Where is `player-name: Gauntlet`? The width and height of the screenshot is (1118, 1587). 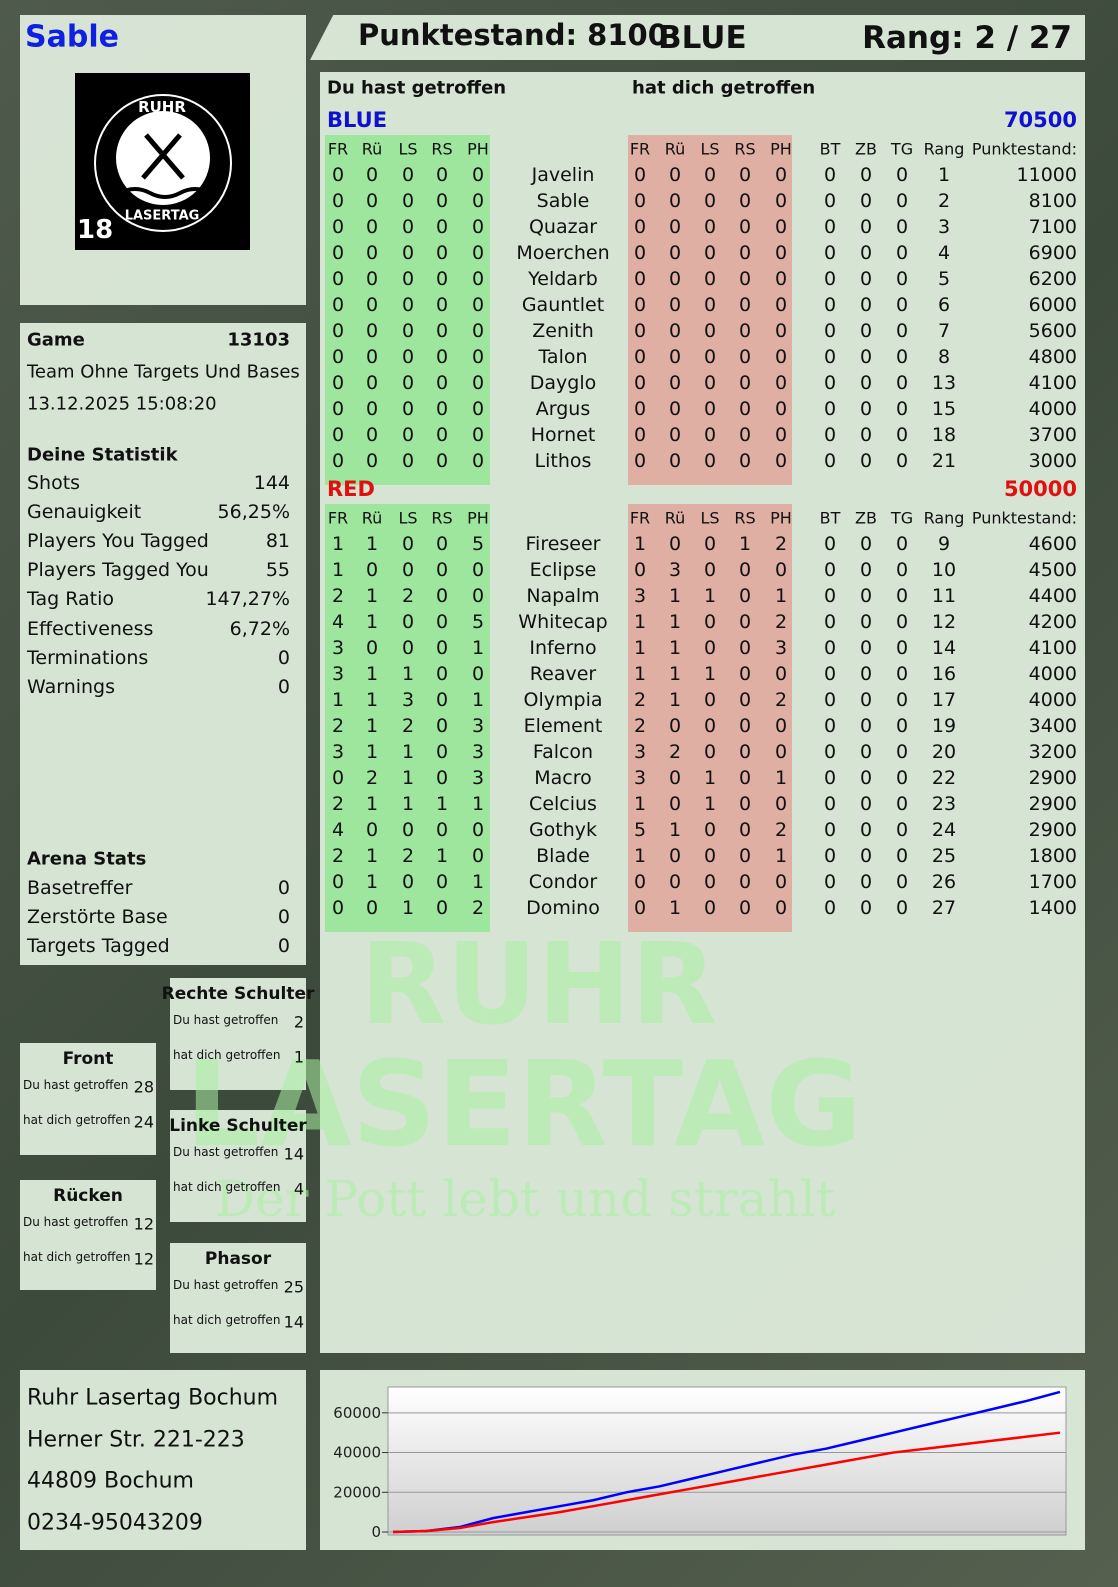
player-name: Gauntlet is located at coordinates (563, 305).